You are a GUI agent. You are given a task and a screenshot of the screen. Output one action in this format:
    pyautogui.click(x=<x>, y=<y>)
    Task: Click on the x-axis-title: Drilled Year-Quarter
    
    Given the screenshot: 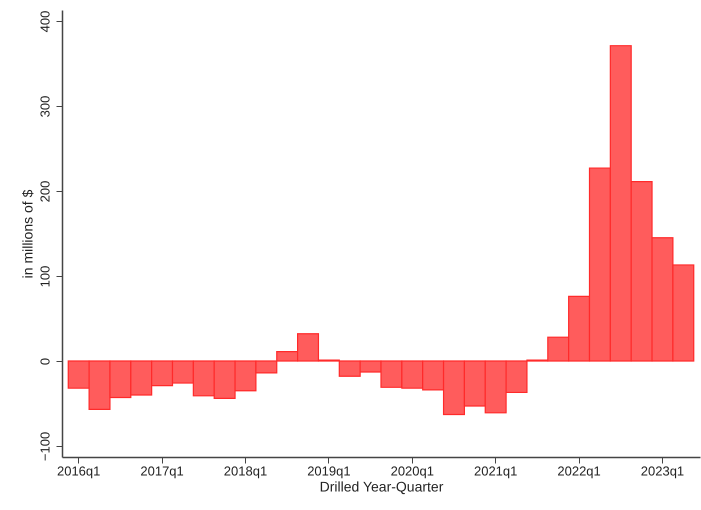 What is the action you would take?
    pyautogui.click(x=382, y=486)
    